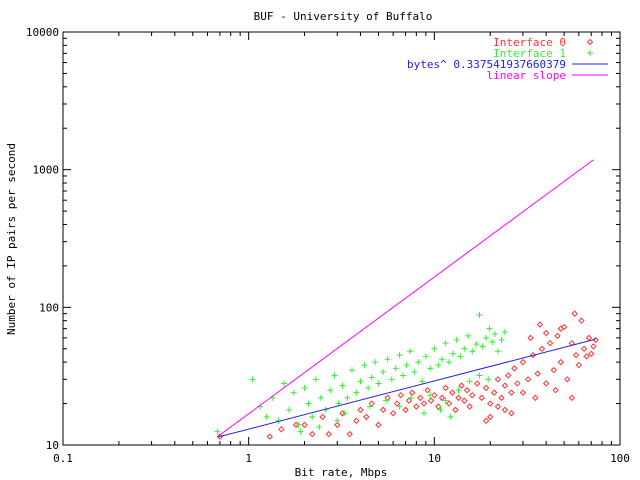 Image resolution: width=640 pixels, height=480 pixels. I want to click on legend-label: linear slope, so click(526, 75).